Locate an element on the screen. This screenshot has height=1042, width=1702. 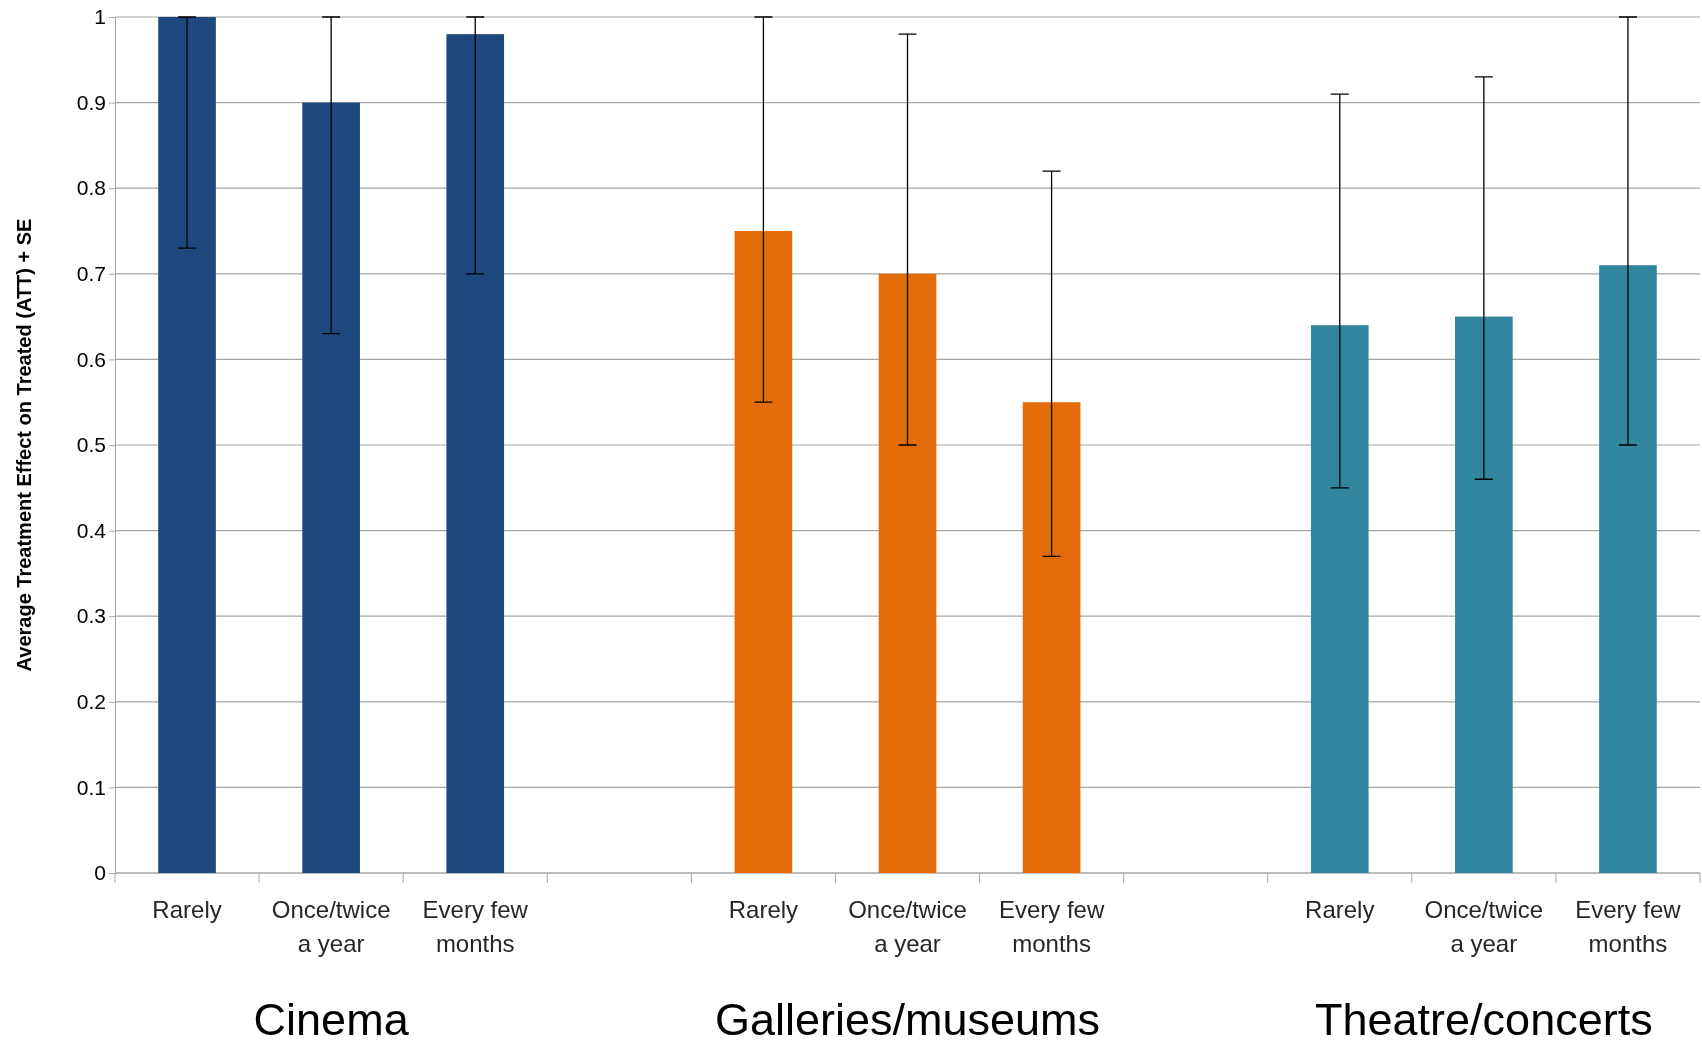
y-tick-label: 0.8 is located at coordinates (91, 188).